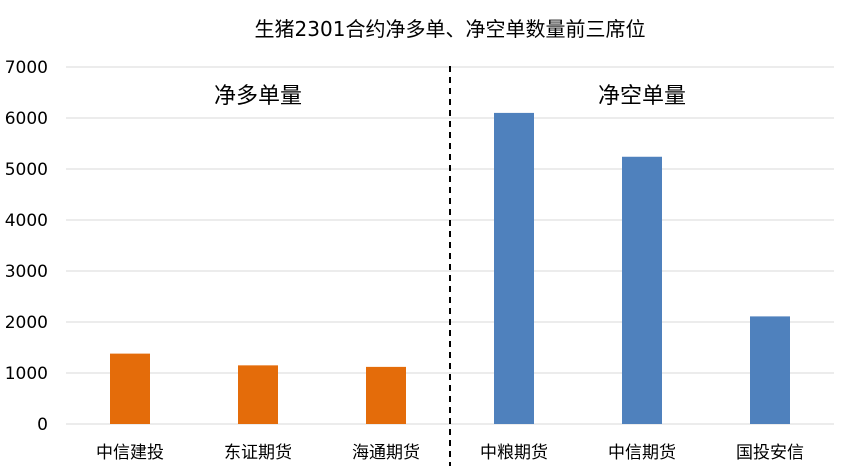 This screenshot has width=849, height=475. Describe the element at coordinates (450, 29) in the screenshot. I see `chart-title: 生猪2301合约净多单、净空单数量前三席位` at that location.